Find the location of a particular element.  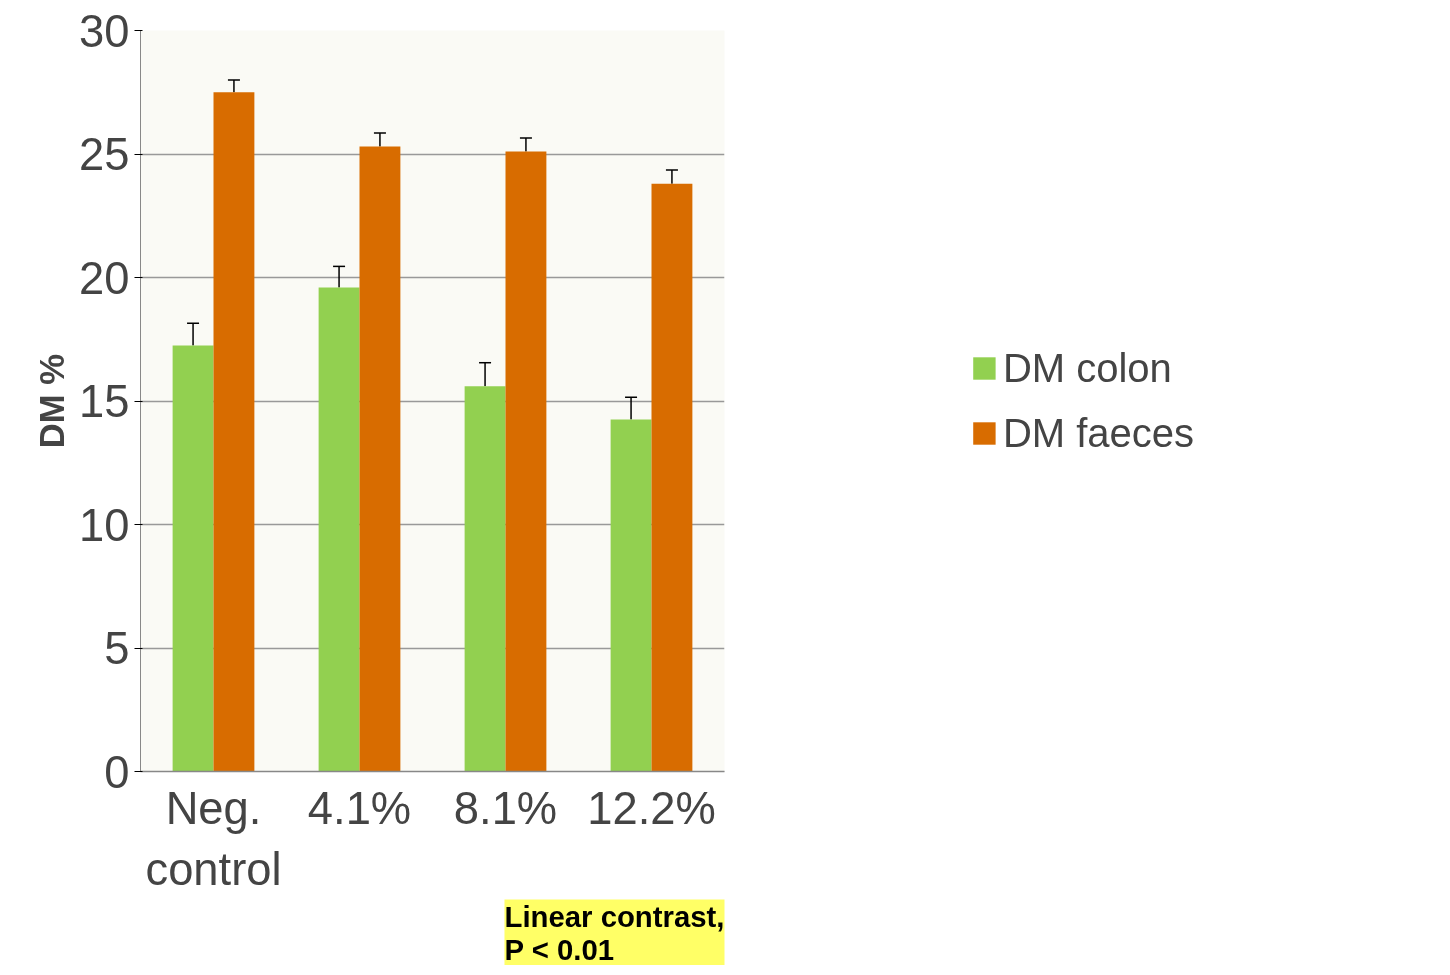

text: Linear contrast, P < 0.01 is located at coordinates (614, 932).